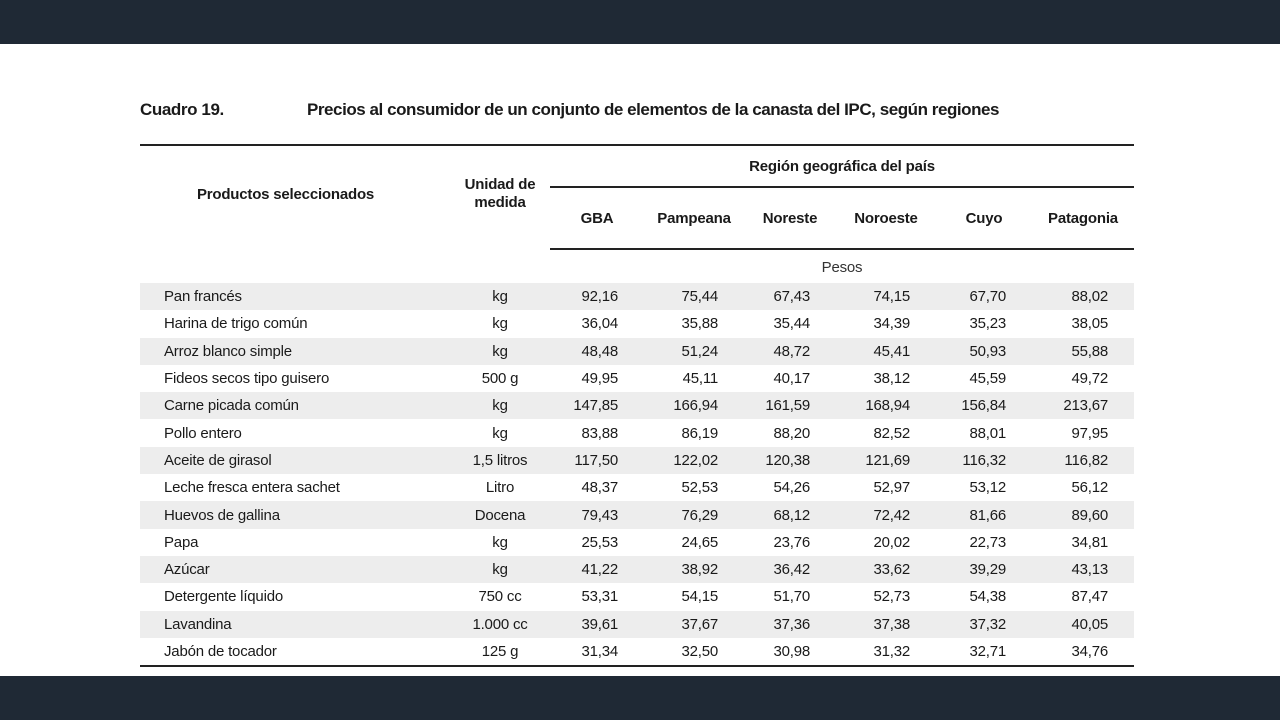 The width and height of the screenshot is (1280, 720). Describe the element at coordinates (500, 184) in the screenshot. I see `header-unit-line1: Unidad de` at that location.